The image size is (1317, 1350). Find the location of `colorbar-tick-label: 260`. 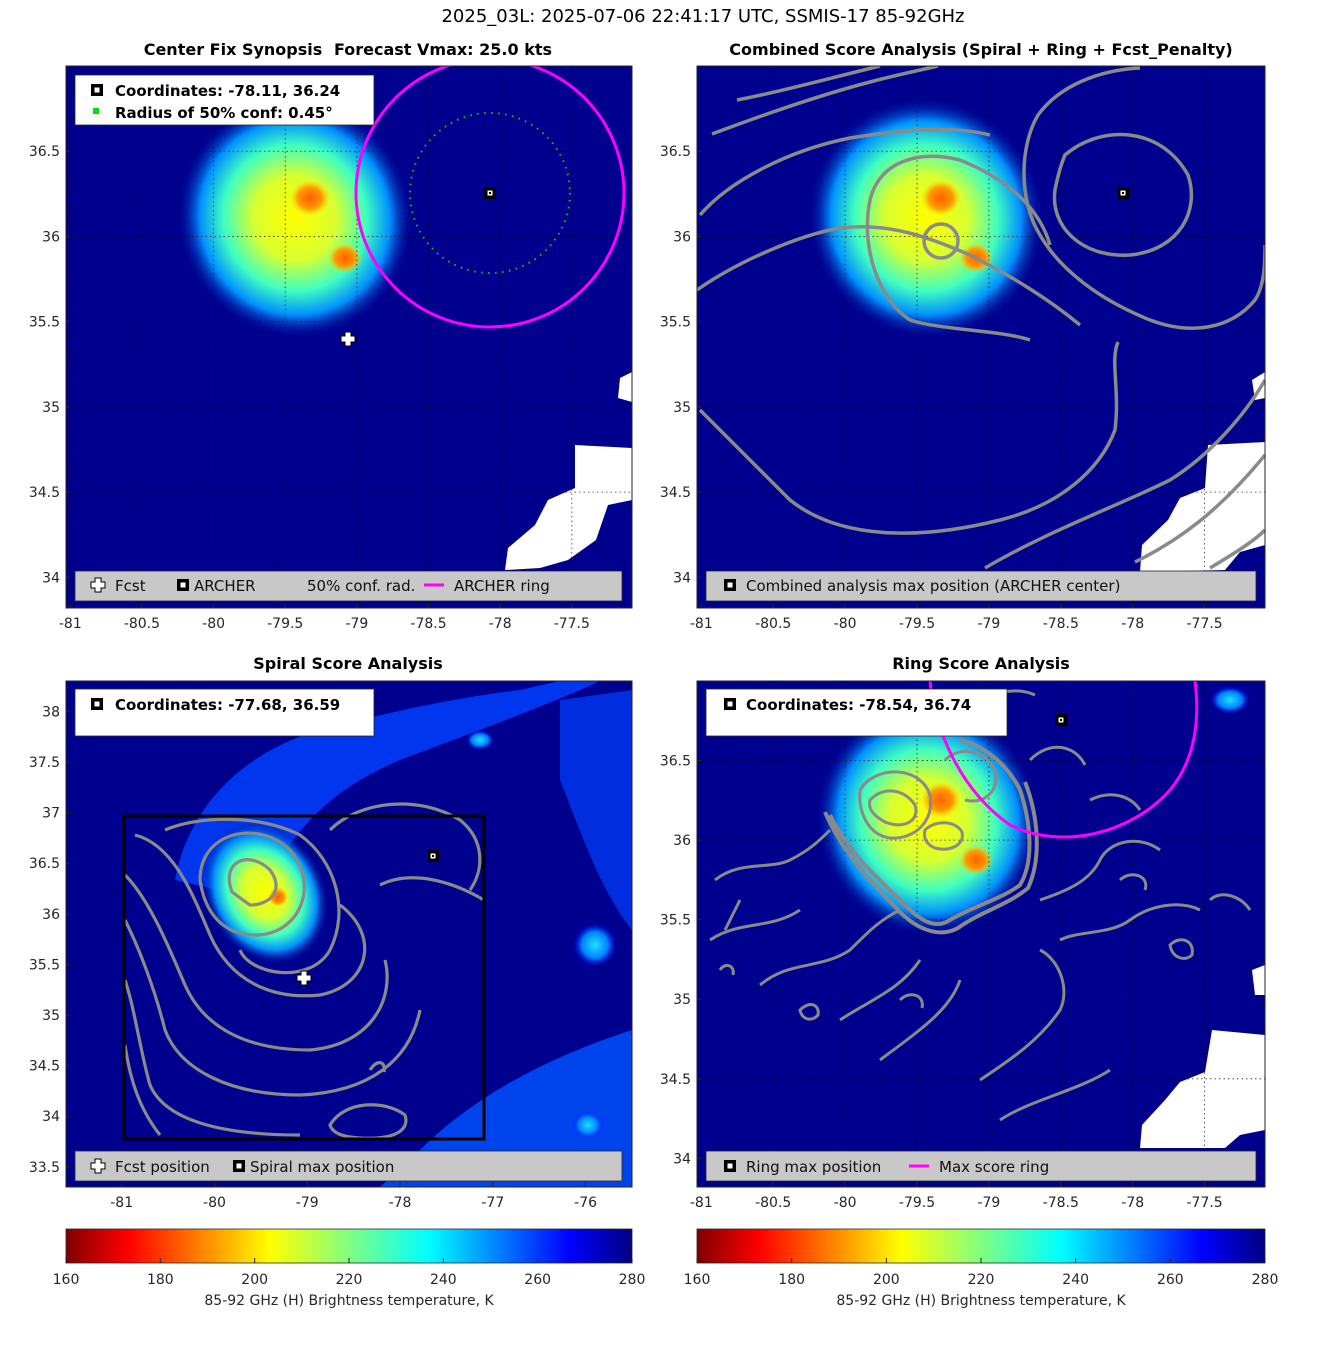

colorbar-tick-label: 260 is located at coordinates (1170, 1280).